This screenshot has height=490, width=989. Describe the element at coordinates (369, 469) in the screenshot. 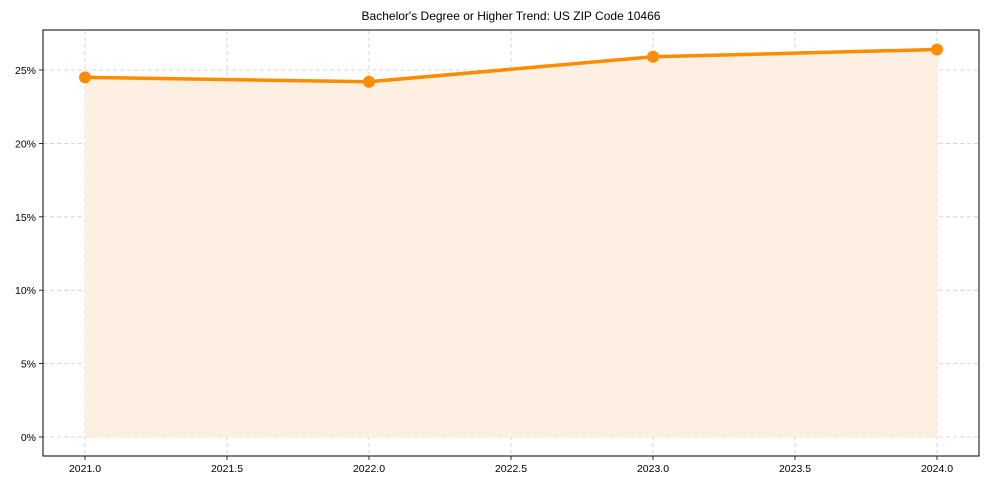

I see `x-tick-label: 2022.0` at that location.